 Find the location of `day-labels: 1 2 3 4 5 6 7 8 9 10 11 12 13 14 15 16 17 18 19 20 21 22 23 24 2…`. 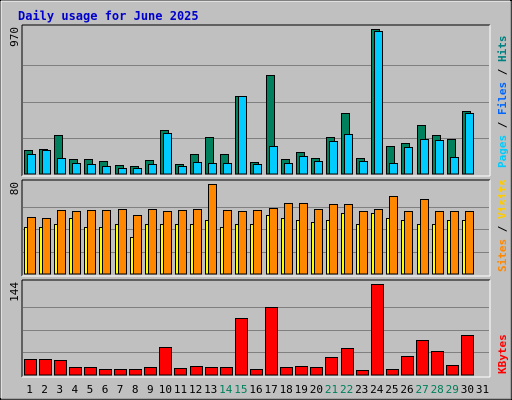

day-labels: 1 2 3 4 5 6 7 8 9 10 11 12 13 14 15 16 17 18 19 20 21 22 23 24 2… is located at coordinates (257, 389).